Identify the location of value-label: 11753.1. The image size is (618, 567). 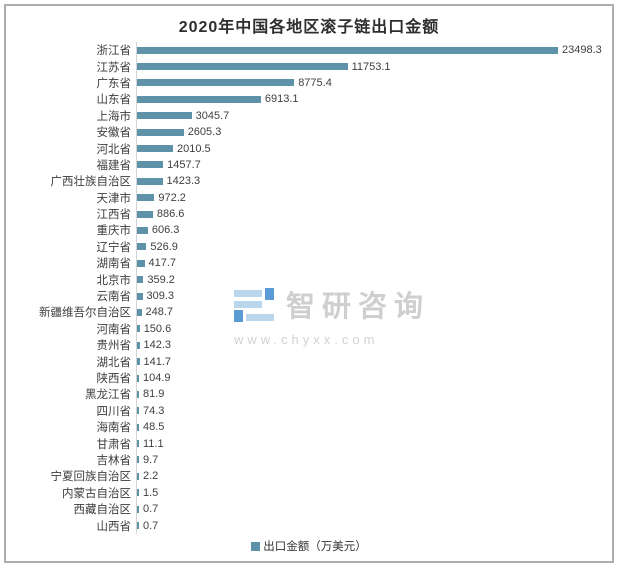
(371, 66).